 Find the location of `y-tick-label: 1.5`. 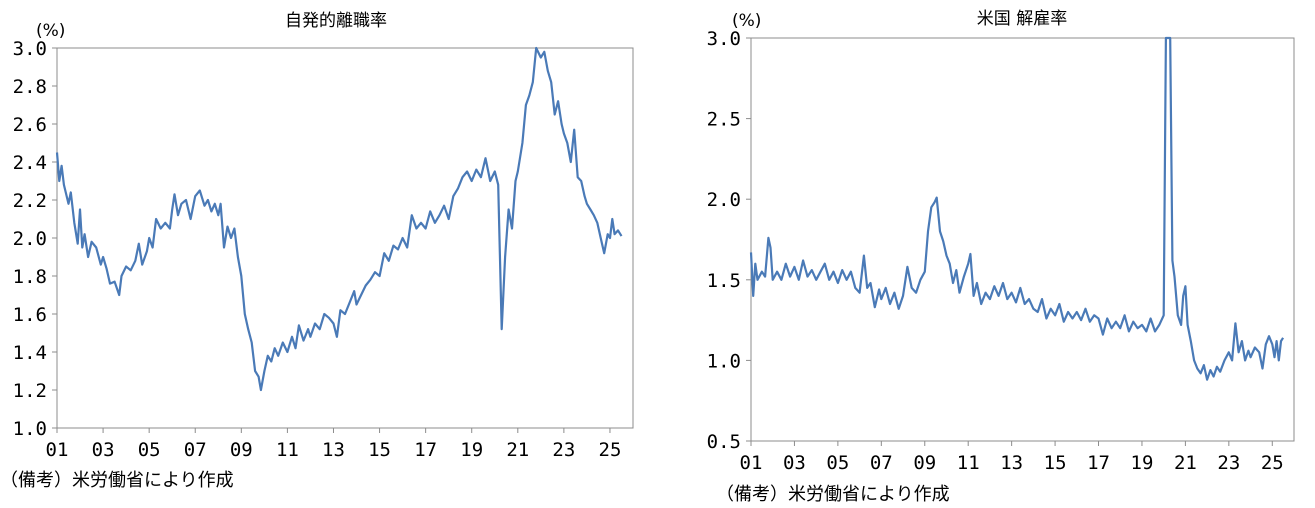

y-tick-label: 1.5 is located at coordinates (724, 281).